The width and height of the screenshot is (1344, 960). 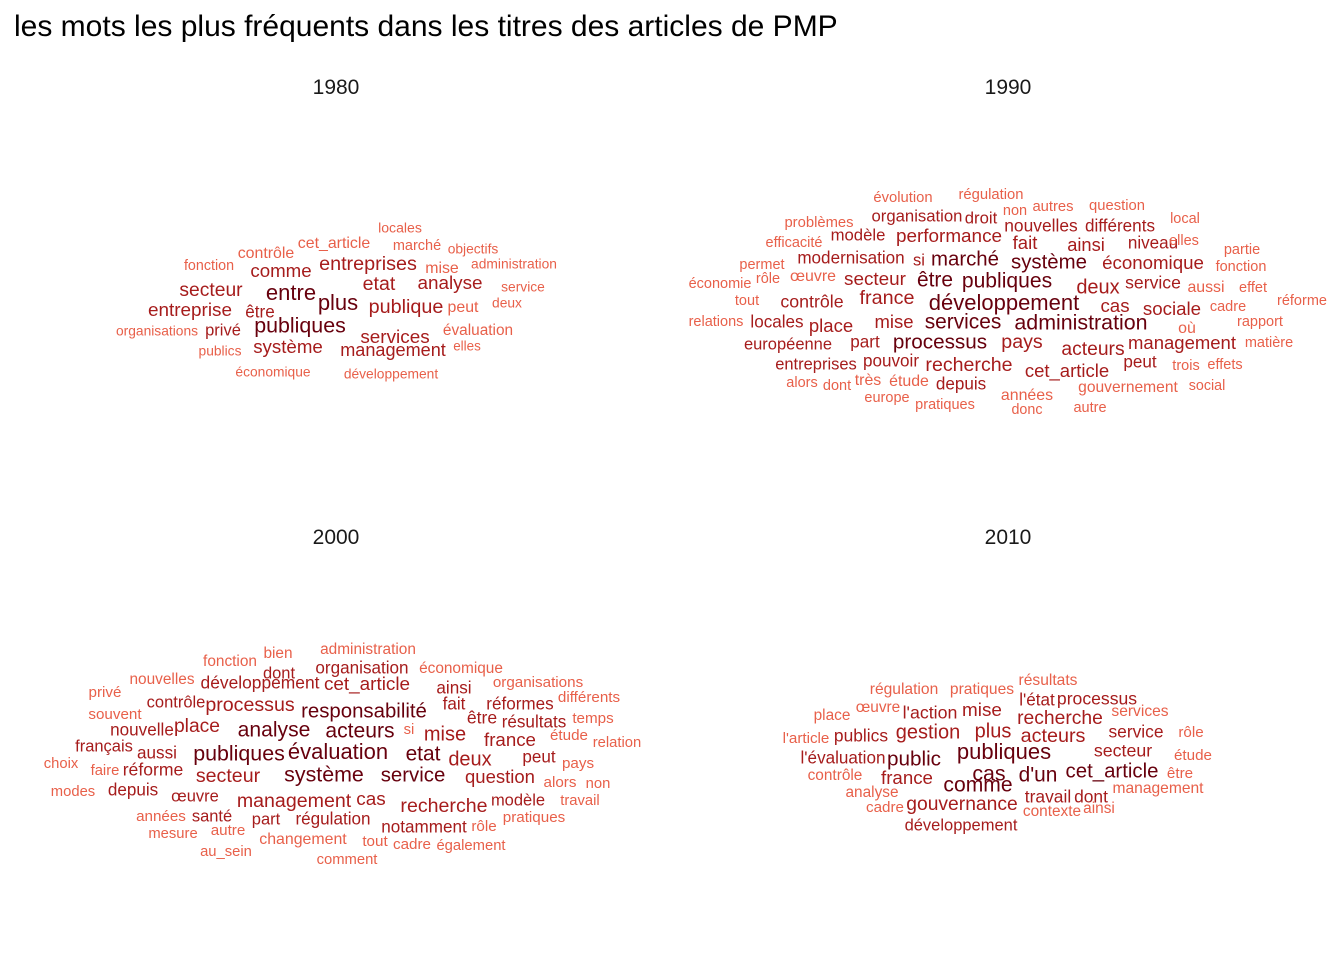 I want to click on word-1990-28: différents, so click(x=1120, y=226).